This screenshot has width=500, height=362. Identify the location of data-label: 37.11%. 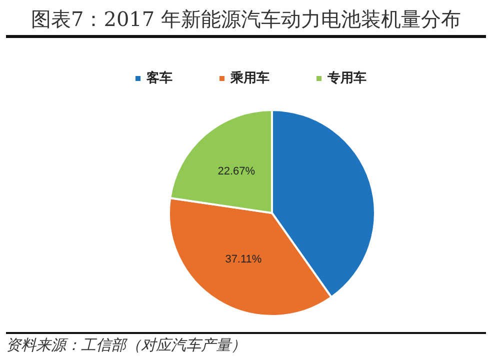
(243, 259).